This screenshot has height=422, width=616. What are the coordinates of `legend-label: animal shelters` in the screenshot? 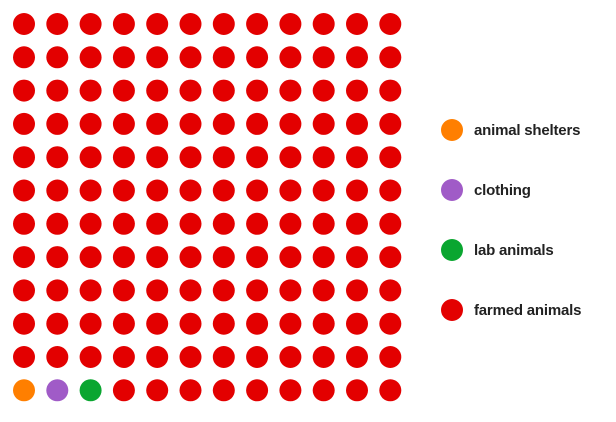 It's located at (527, 130).